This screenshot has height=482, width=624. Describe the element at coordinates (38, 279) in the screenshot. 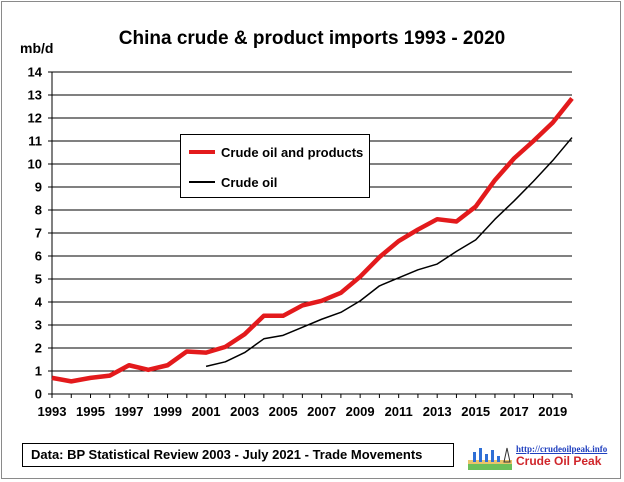

I see `y-tick-label: 5` at that location.